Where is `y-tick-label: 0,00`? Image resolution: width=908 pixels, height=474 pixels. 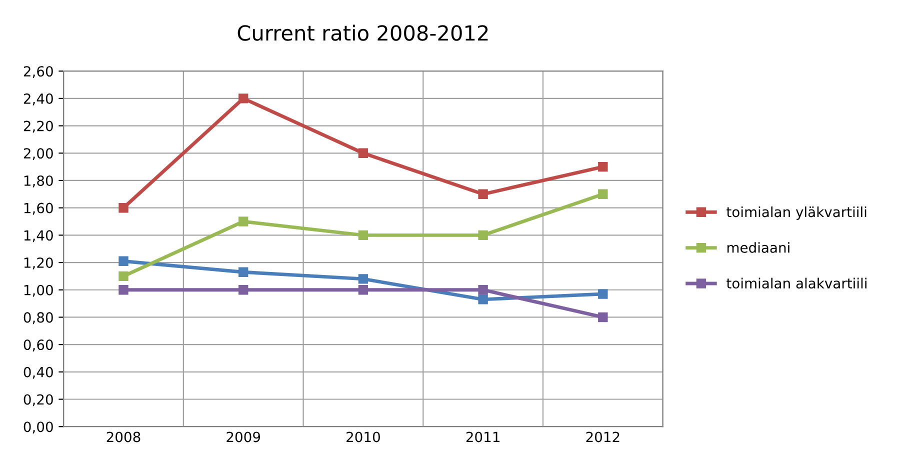
y-tick-label: 0,00 is located at coordinates (38, 428).